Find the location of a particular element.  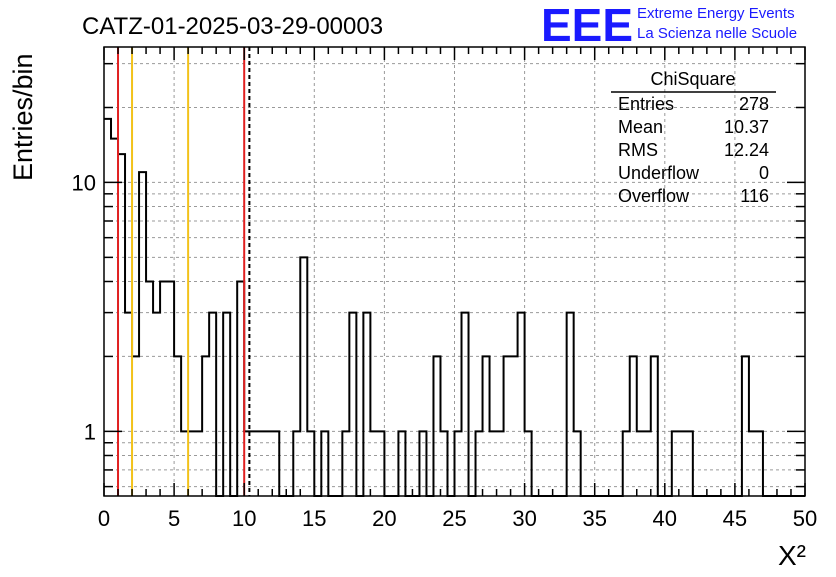

y-axis-label: Entries/bin is located at coordinates (23, 117).